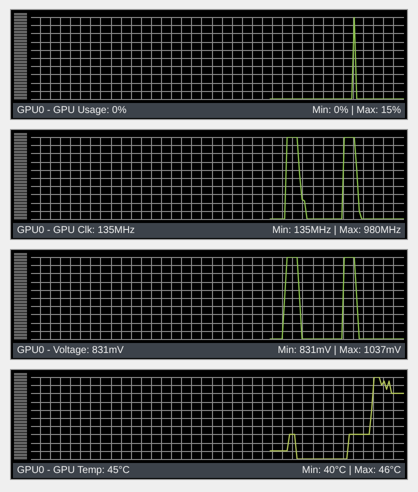 The width and height of the screenshot is (418, 492). Describe the element at coordinates (356, 111) in the screenshot. I see `text: Min: 0% | Max: 15%` at that location.